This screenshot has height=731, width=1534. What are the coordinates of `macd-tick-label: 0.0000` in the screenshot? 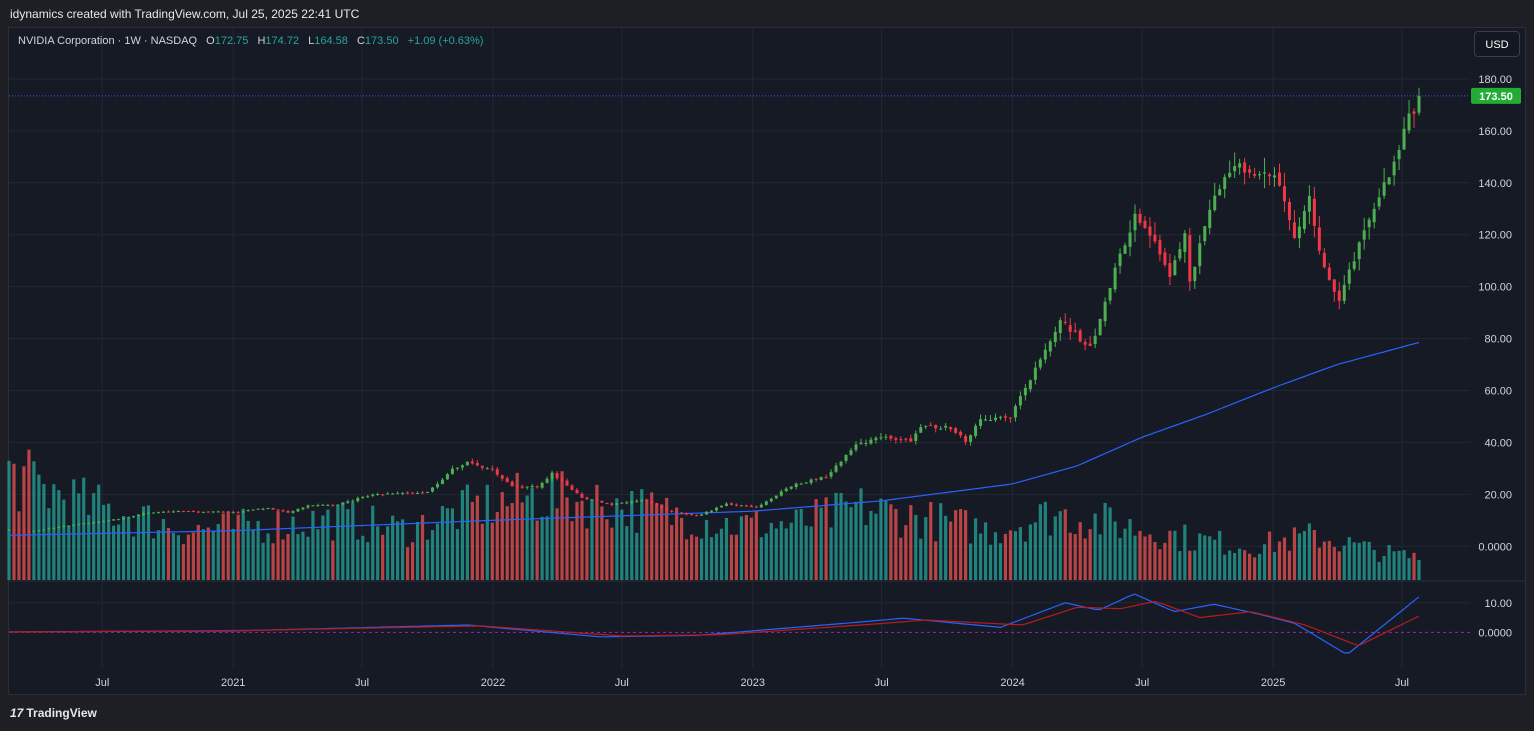 It's located at (1495, 633).